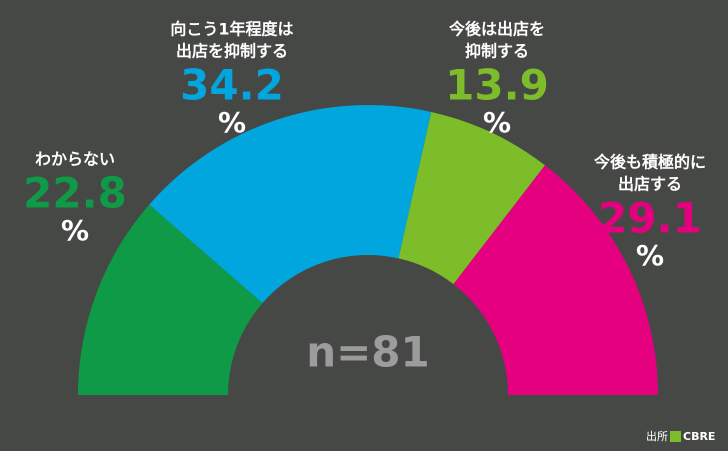  Describe the element at coordinates (75, 159) in the screenshot. I see `category-label: わからない` at that location.